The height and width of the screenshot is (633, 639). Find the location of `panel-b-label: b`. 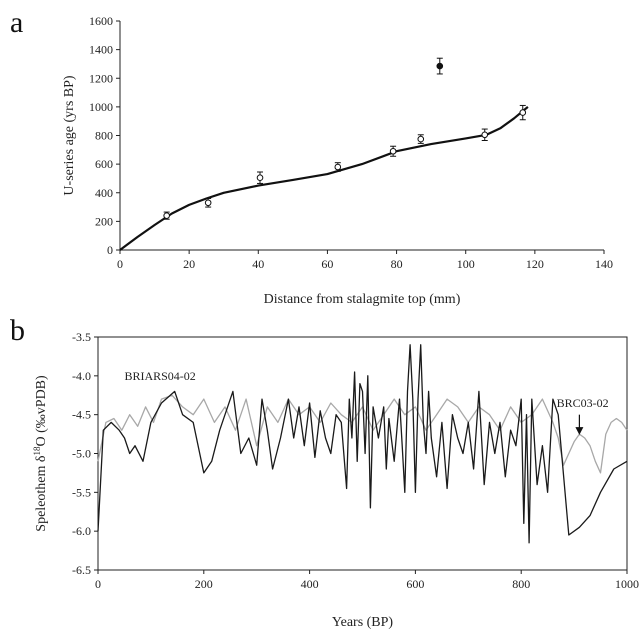

panel-b-label: b is located at coordinates (17, 330).